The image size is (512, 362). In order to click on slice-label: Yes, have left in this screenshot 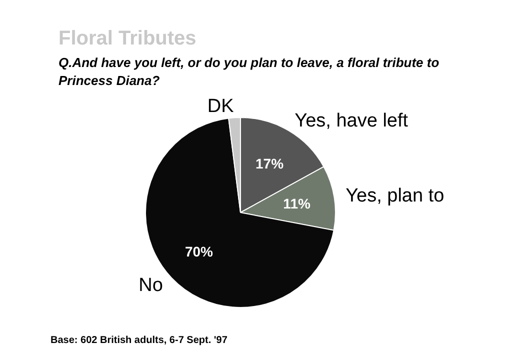, I will do `click(351, 121)`.